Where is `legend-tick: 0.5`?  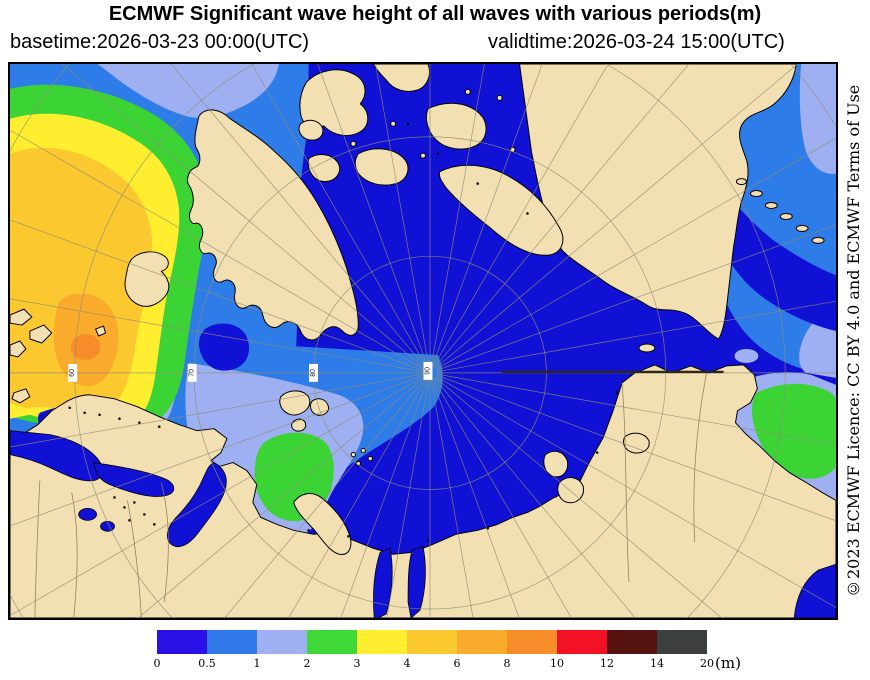
legend-tick: 0.5 is located at coordinates (207, 663).